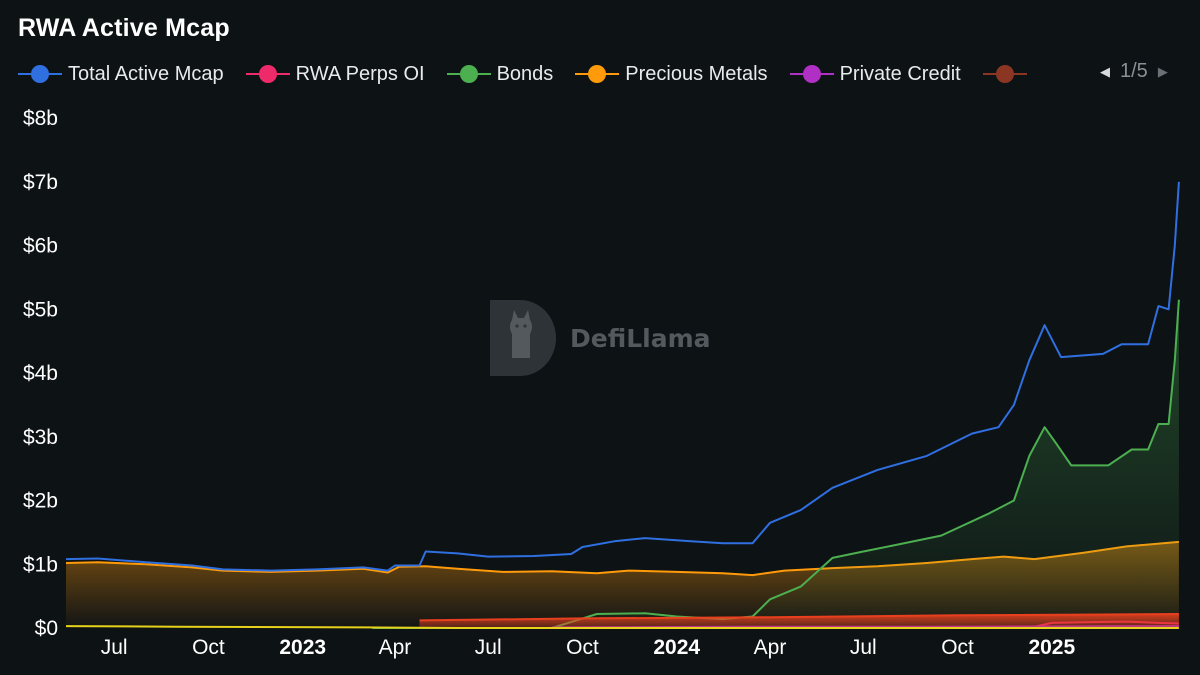 Image resolution: width=1200 pixels, height=675 pixels. I want to click on legend-item-rwa-perps-oi: RWA Perps OI, so click(335, 74).